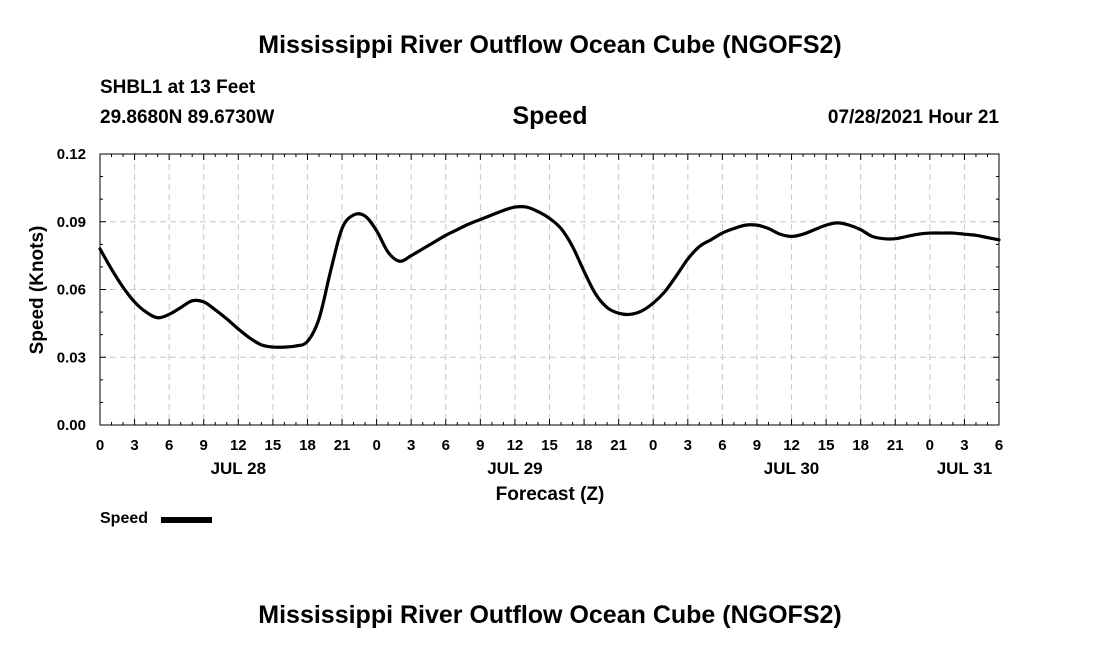  I want to click on y-tick-label: 0.03, so click(71, 357).